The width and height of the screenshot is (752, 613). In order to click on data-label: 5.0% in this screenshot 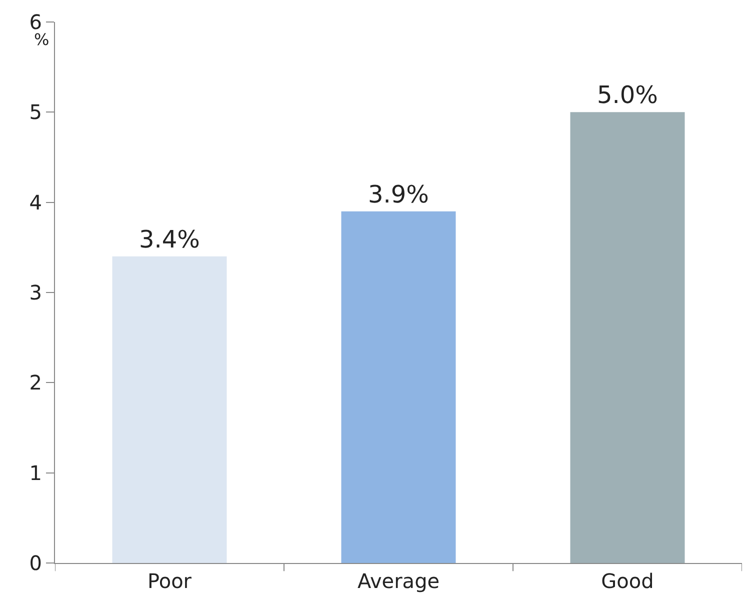, I will do `click(627, 95)`.